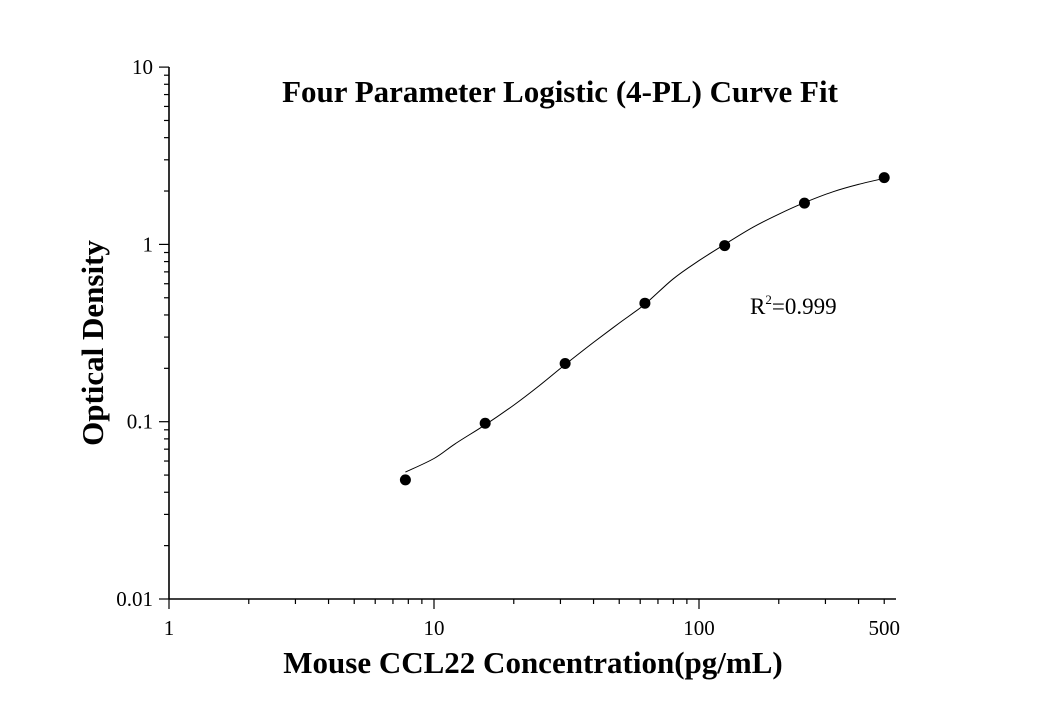 The height and width of the screenshot is (719, 1041). I want to click on y-tick-label: 0.01, so click(134, 599).